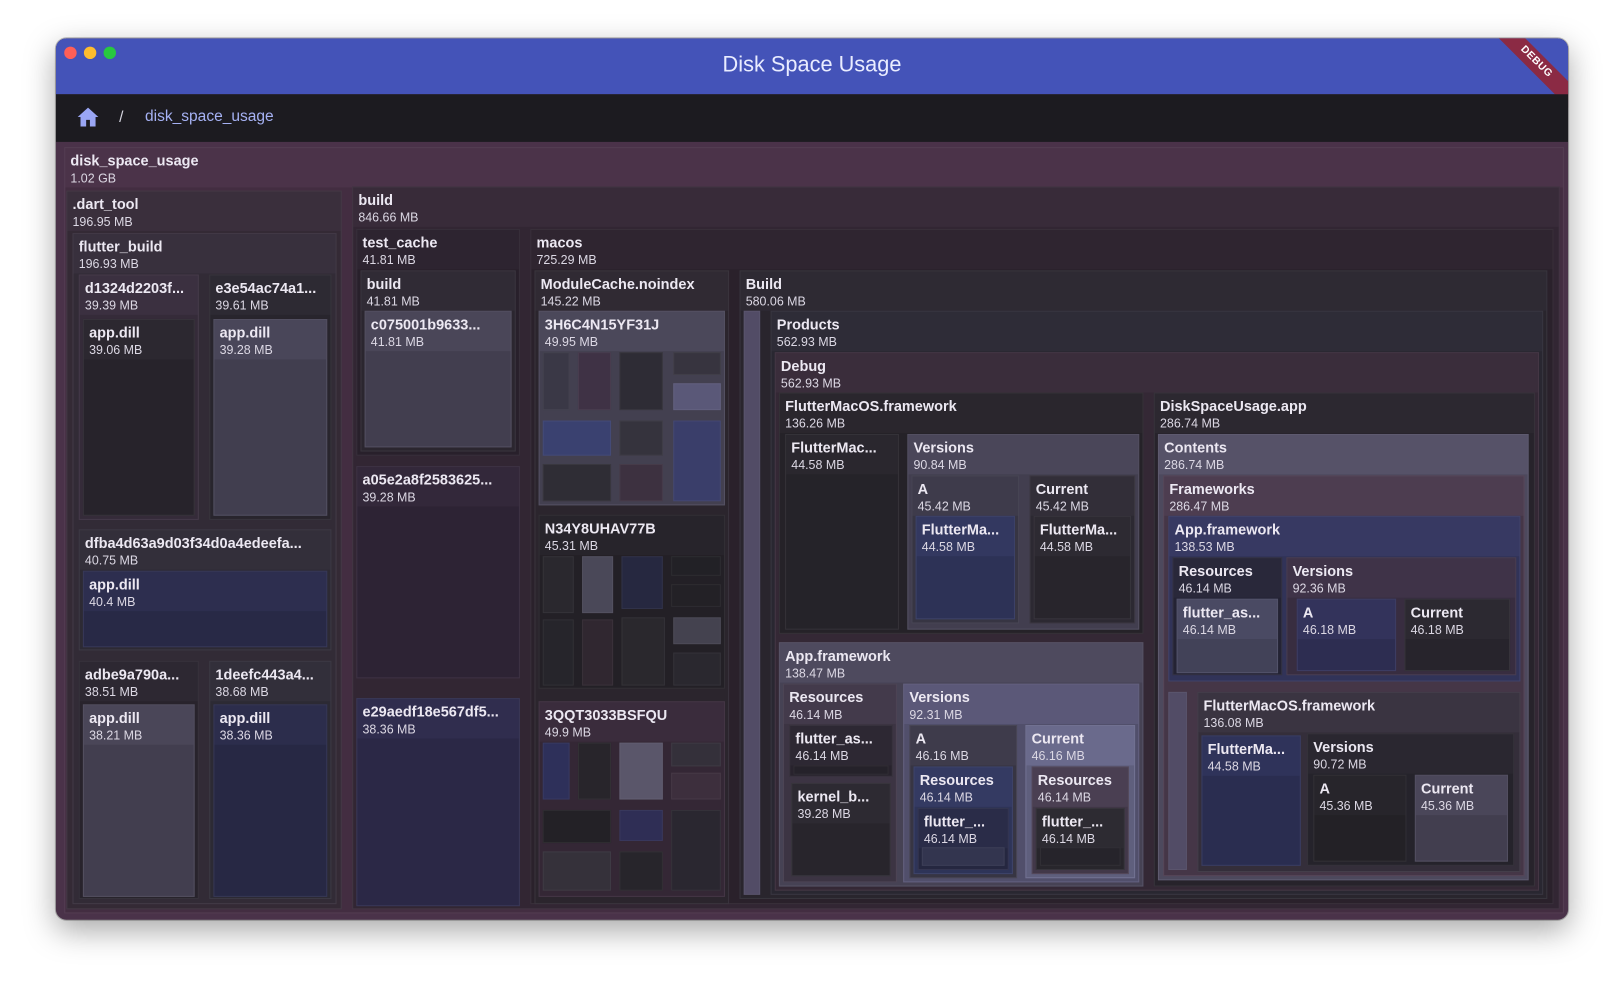 The width and height of the screenshot is (1624, 994). What do you see at coordinates (270, 294) in the screenshot?
I see `node-header: e3e54ac74a1... 39.61 MB` at bounding box center [270, 294].